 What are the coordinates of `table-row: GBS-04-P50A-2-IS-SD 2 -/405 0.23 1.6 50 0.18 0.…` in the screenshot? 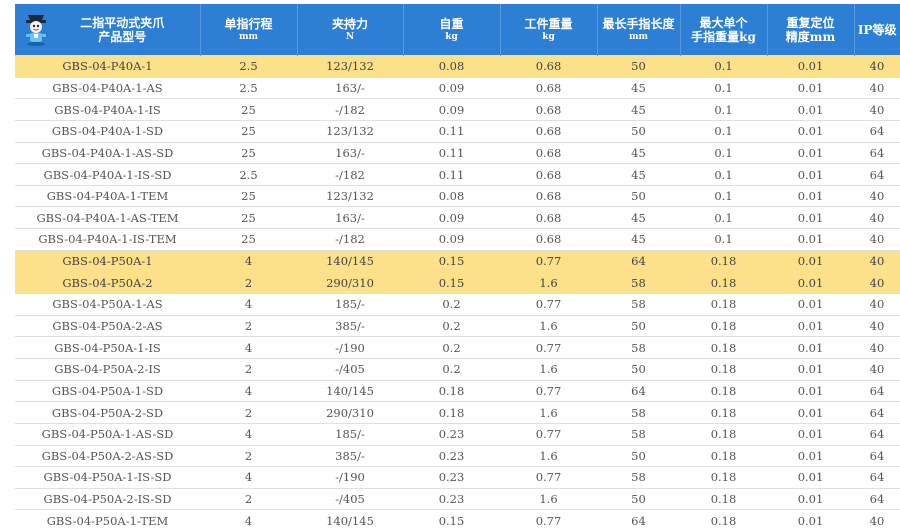 It's located at (457, 498).